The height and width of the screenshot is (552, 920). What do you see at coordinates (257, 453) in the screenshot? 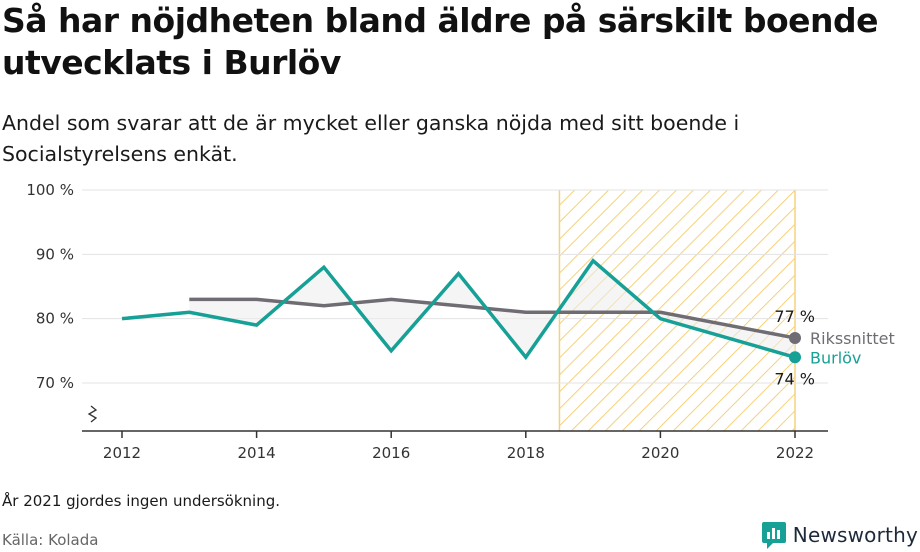
I see `x-tick-label: 2014` at bounding box center [257, 453].